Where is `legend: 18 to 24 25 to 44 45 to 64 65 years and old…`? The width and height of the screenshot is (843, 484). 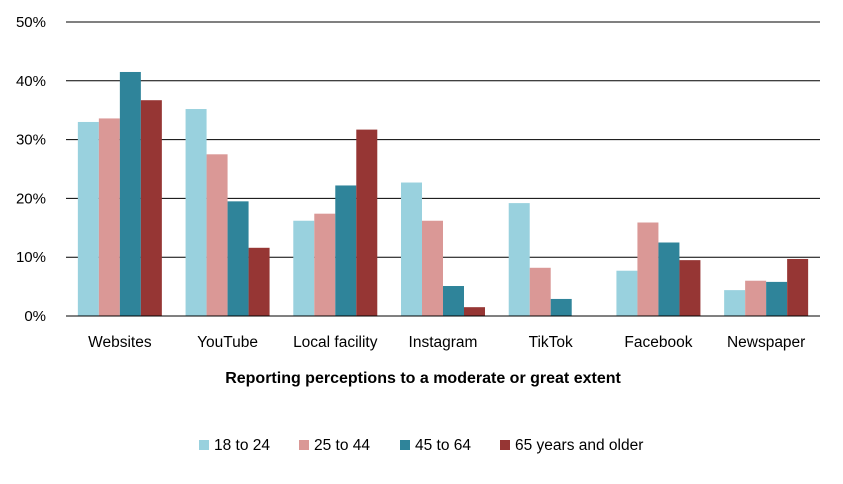
legend: 18 to 24 25 to 44 45 to 64 65 years and old… is located at coordinates (421, 445).